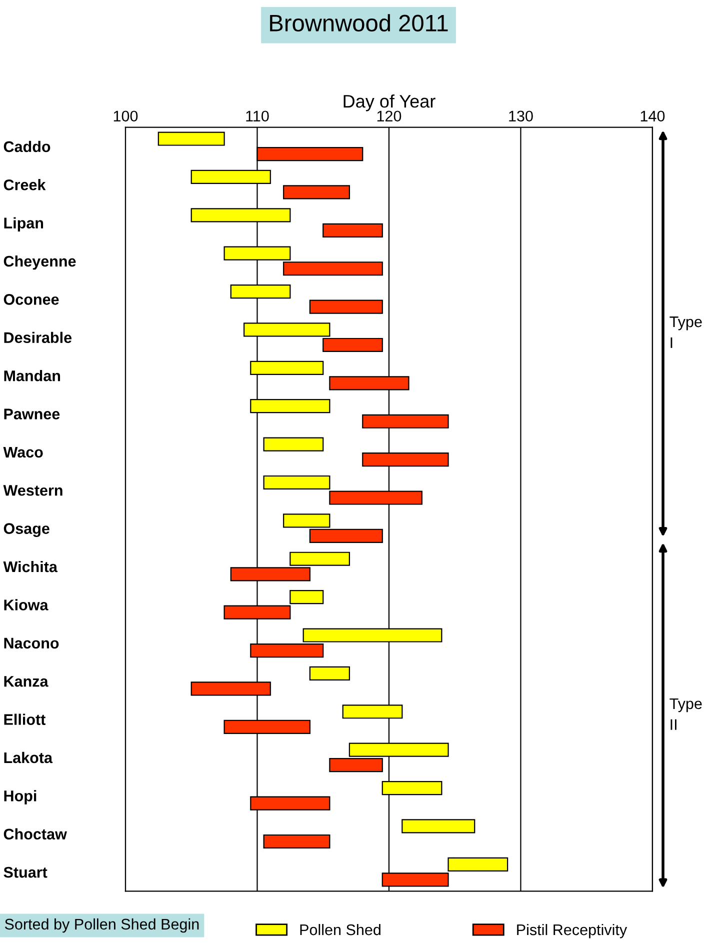  Describe the element at coordinates (38, 338) in the screenshot. I see `y-tick-label: Desirable` at that location.